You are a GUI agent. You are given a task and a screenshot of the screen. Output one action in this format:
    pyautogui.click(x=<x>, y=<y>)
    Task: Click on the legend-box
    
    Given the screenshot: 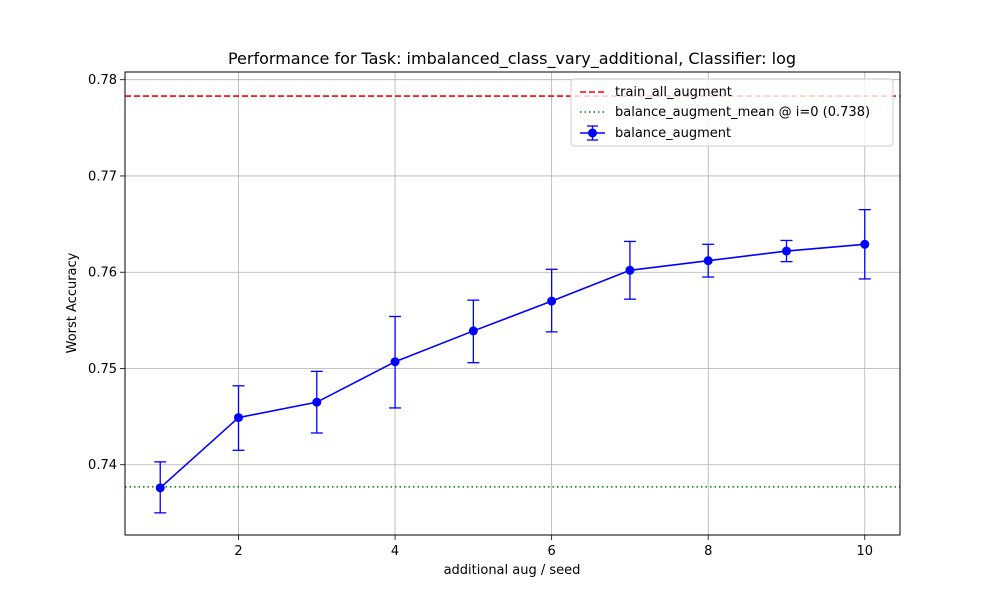 What is the action you would take?
    pyautogui.click(x=732, y=112)
    